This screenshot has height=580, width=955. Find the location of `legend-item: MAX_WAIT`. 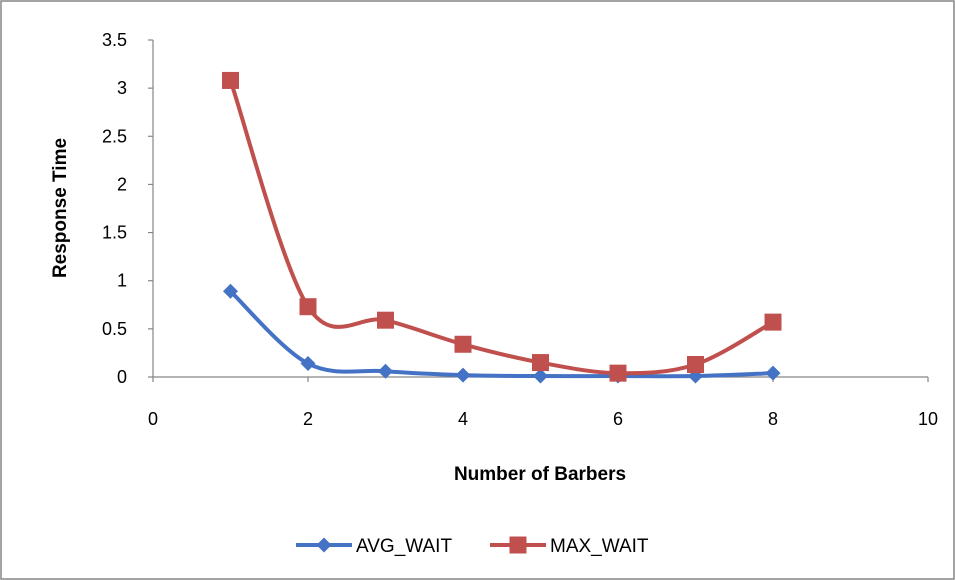

legend-item: MAX_WAIT is located at coordinates (569, 546).